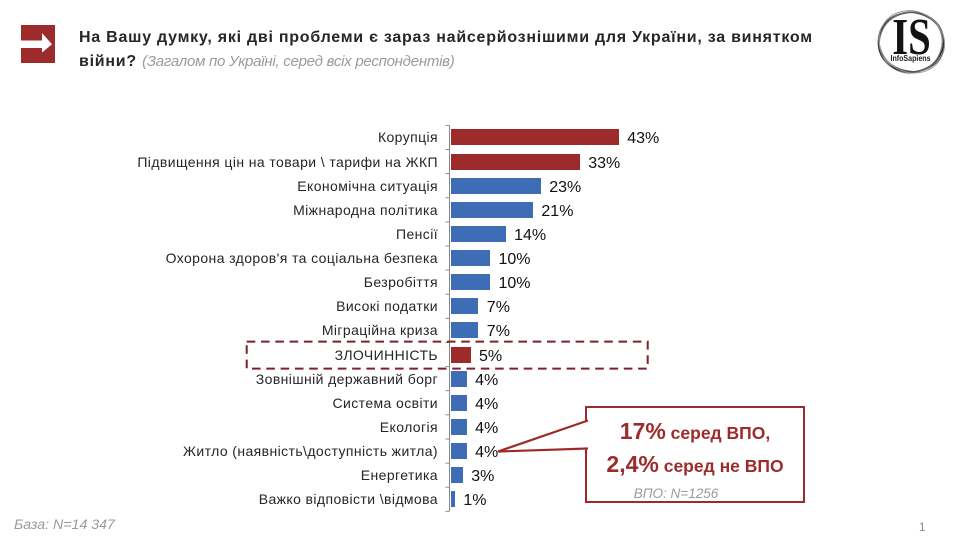 Image resolution: width=960 pixels, height=540 pixels. I want to click on svg-text: InfoSapiens, so click(911, 58).